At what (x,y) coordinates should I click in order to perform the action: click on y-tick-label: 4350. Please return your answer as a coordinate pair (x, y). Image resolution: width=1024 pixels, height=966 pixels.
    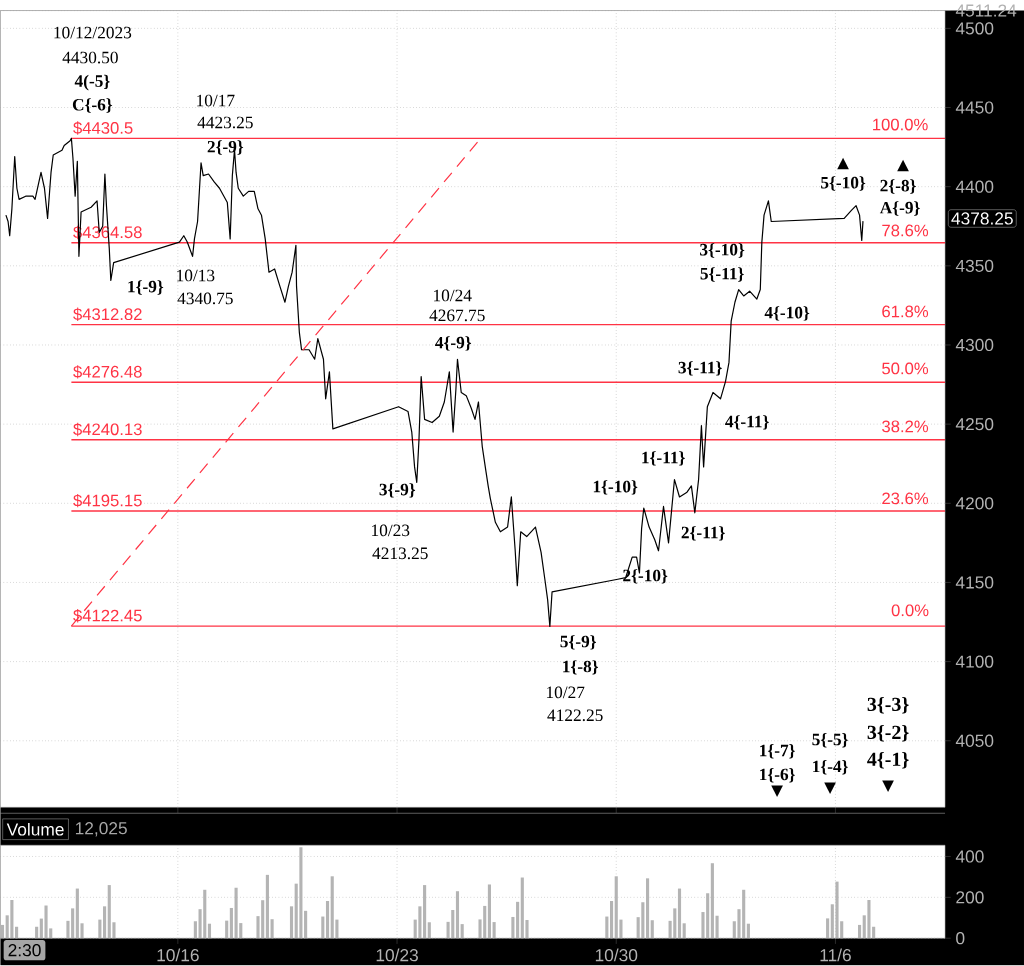
    Looking at the image, I should click on (974, 266).